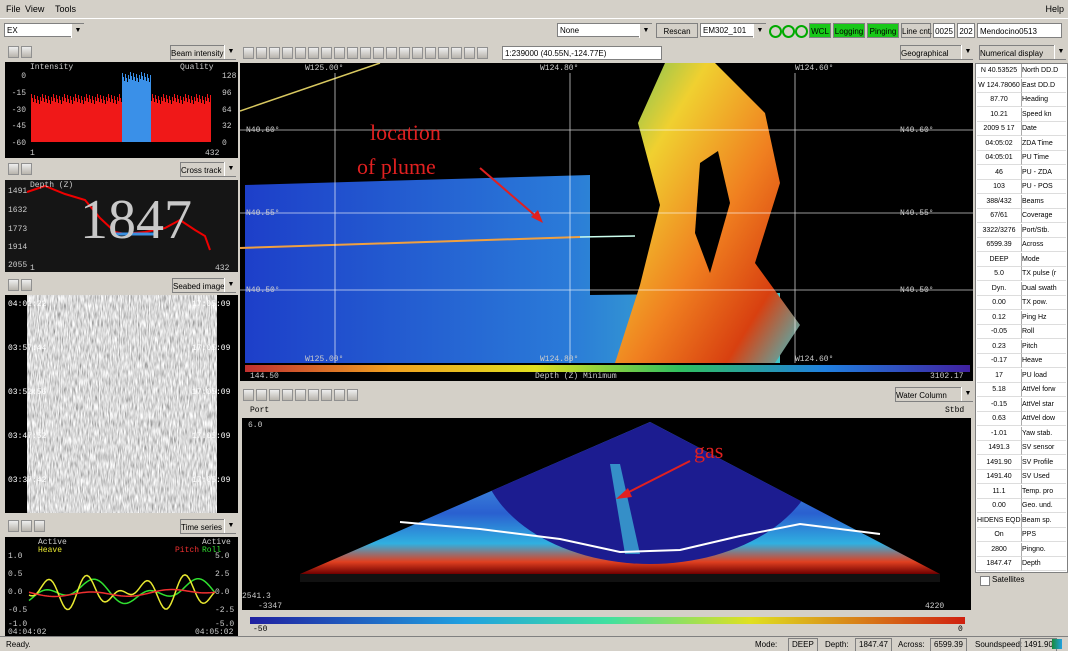  Describe the element at coordinates (814, 68) in the screenshot. I see `lon-label: W124.60°` at that location.